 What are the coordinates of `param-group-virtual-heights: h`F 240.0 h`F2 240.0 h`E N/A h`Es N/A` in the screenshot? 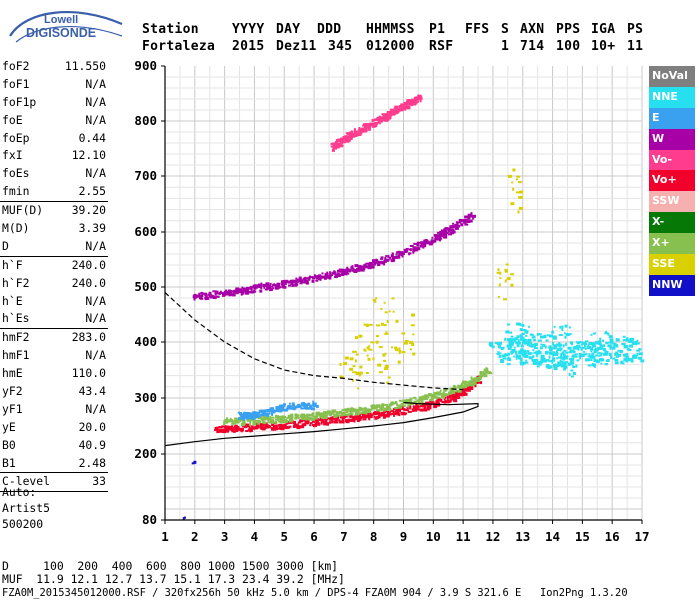 It's located at (56, 293).